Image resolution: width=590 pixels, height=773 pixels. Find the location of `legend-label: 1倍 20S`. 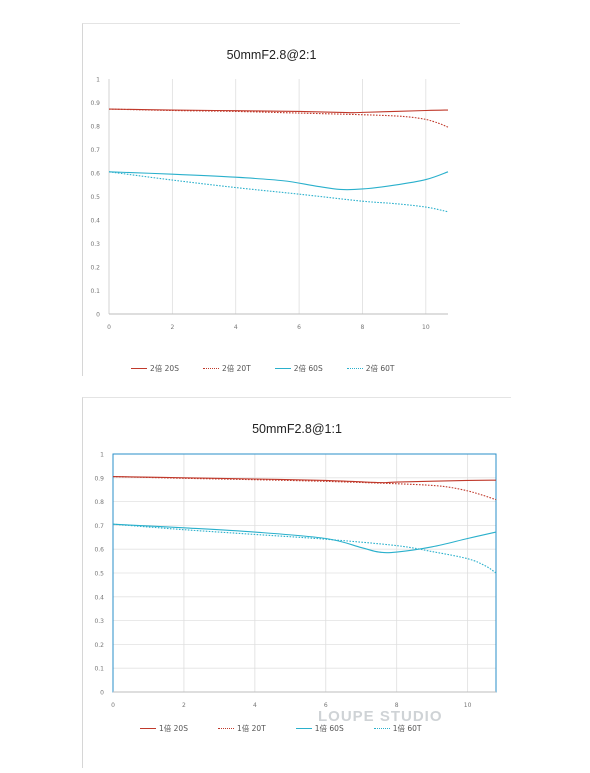

legend-label: 1倍 20S is located at coordinates (173, 728).